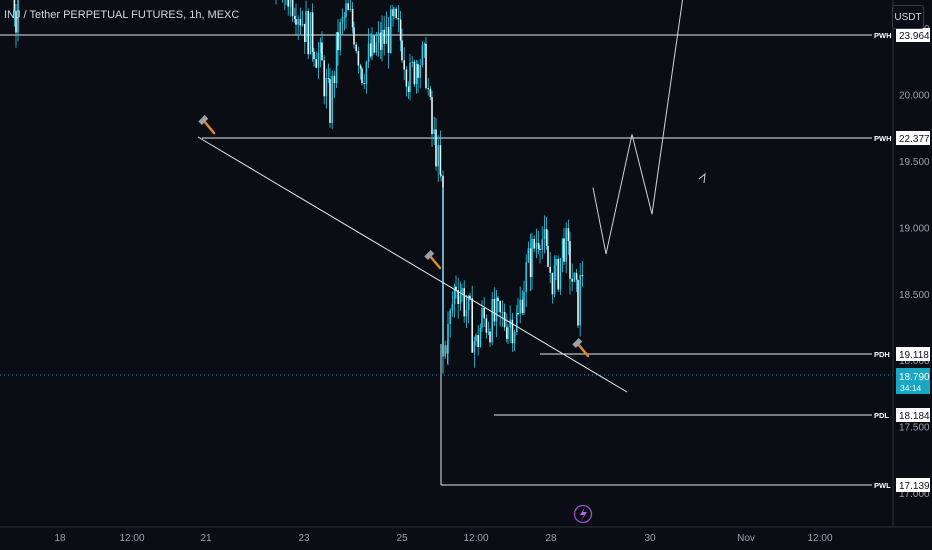  Describe the element at coordinates (914, 36) in the screenshot. I see `level-price-value: 23.964` at that location.